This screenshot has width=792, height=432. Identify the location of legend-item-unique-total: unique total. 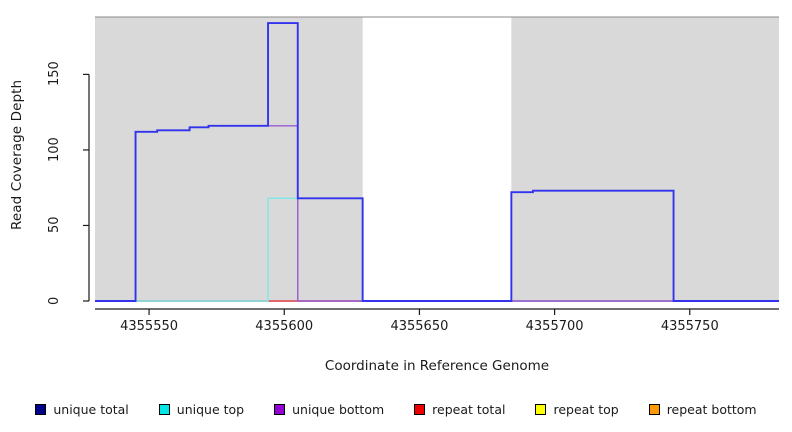
(82, 409).